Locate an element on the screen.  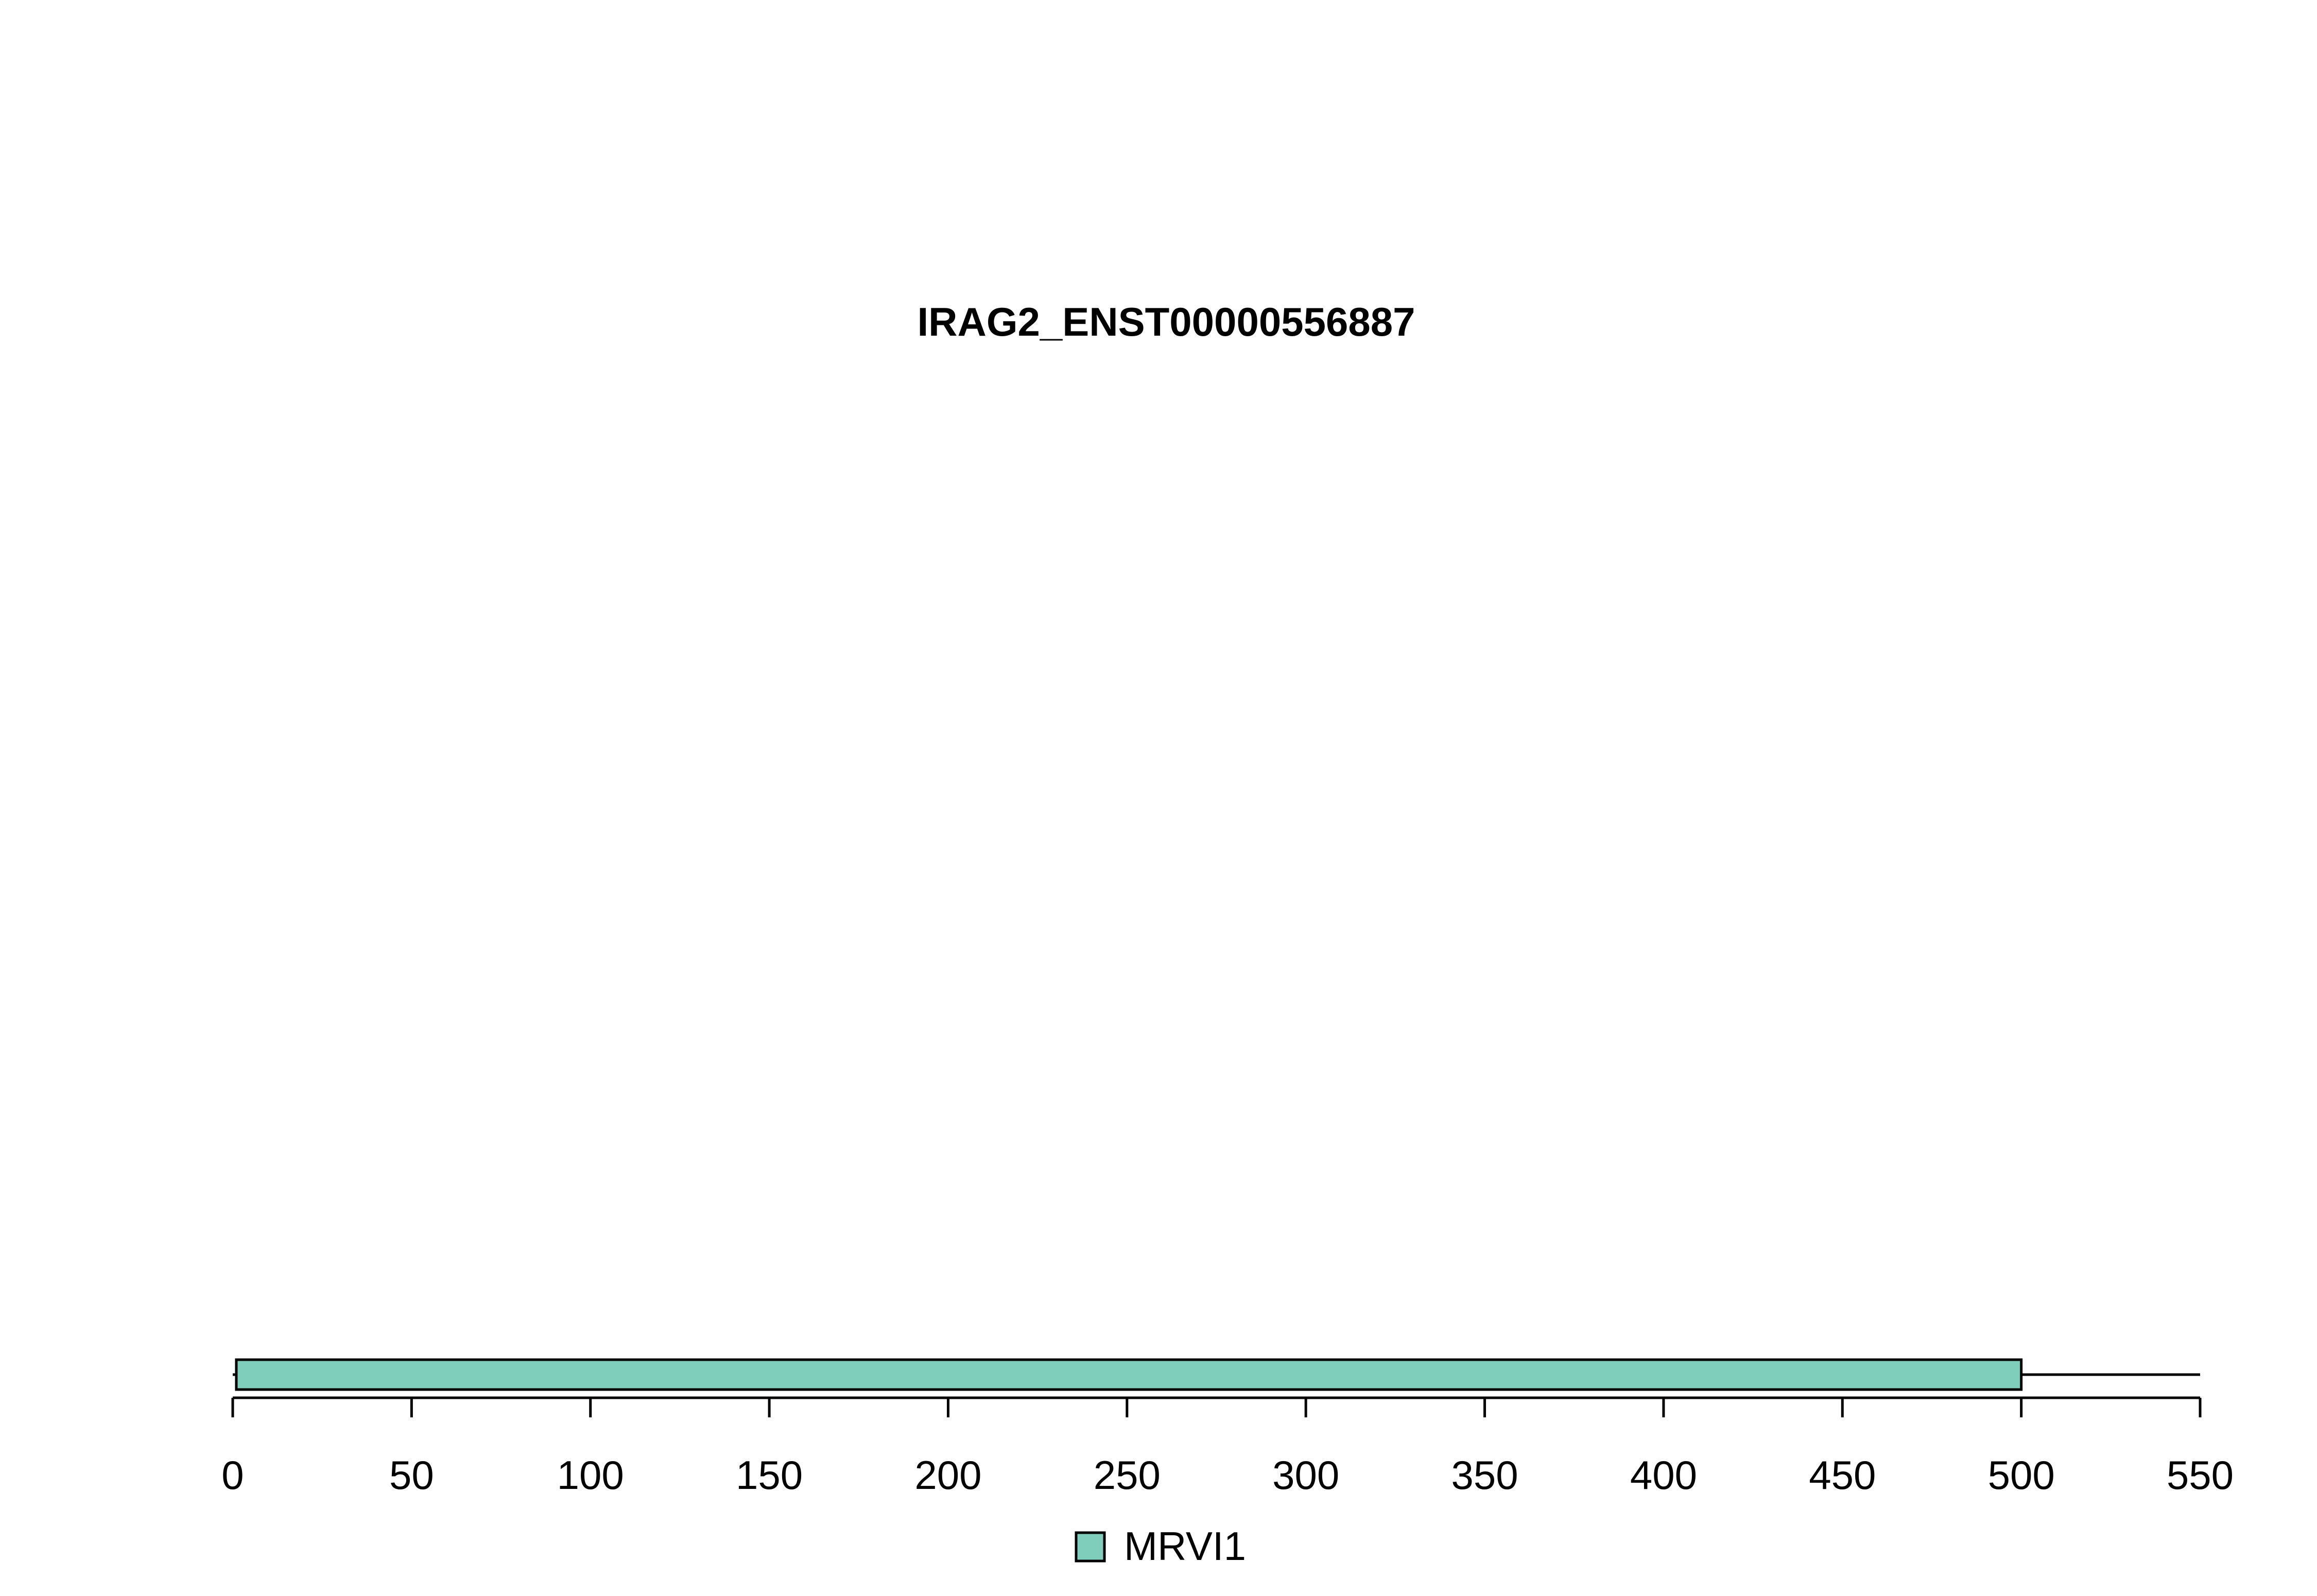
x-tick-label: 200 is located at coordinates (947, 1475).